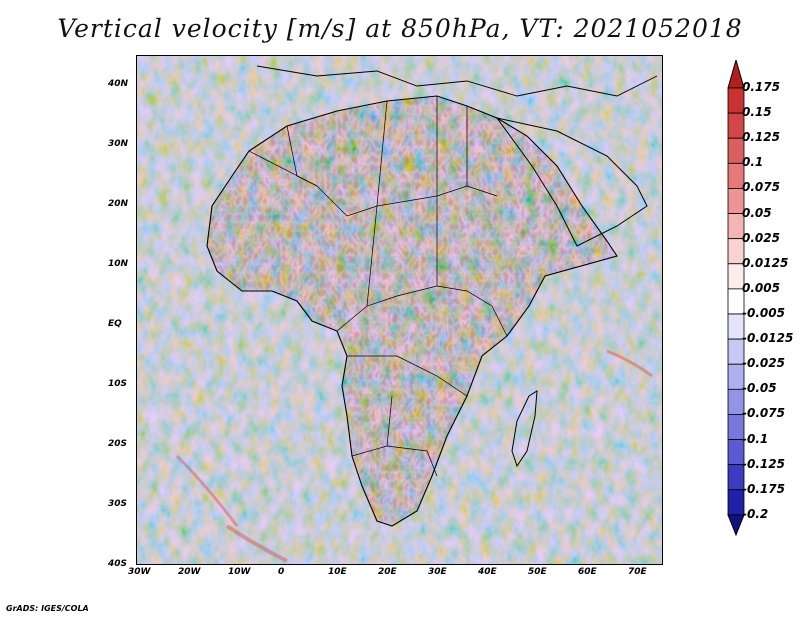  I want to click on colorbar-level-label: -0.05, so click(759, 388).